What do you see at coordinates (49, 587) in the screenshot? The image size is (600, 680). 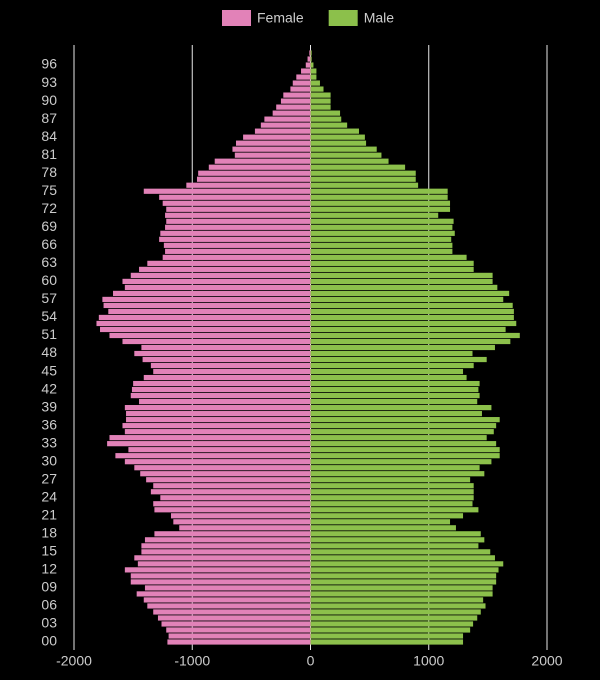 I see `y-tick-label: 09` at bounding box center [49, 587].